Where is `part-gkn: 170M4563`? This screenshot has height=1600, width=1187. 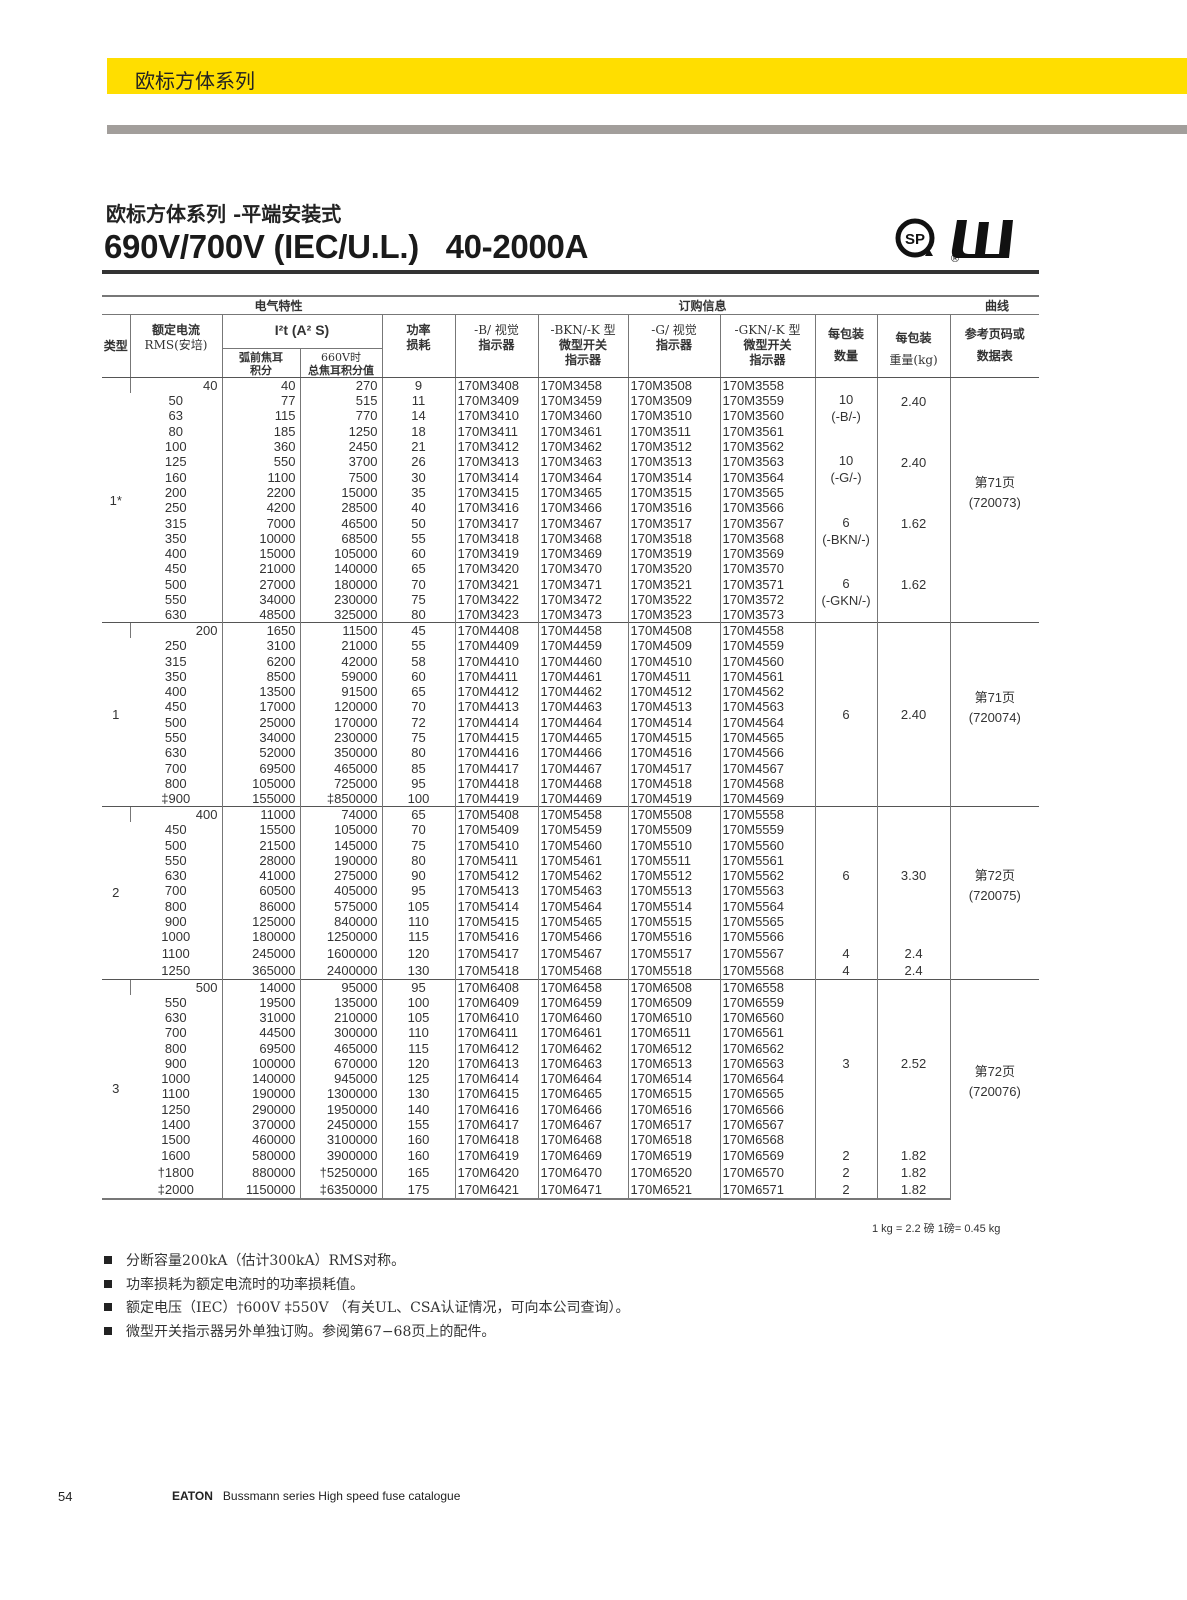 part-gkn: 170M4563 is located at coordinates (767, 707).